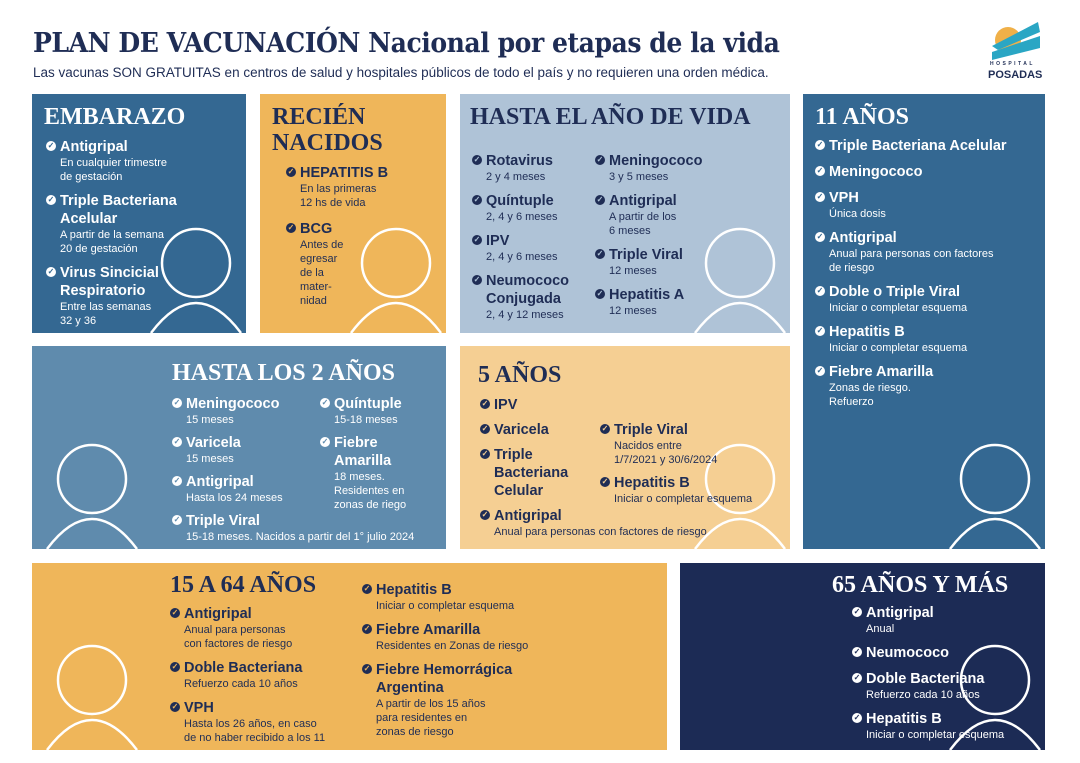 The height and width of the screenshot is (763, 1080). What do you see at coordinates (593, 405) in the screenshot?
I see `vaccine-item: ✓ IPV` at bounding box center [593, 405].